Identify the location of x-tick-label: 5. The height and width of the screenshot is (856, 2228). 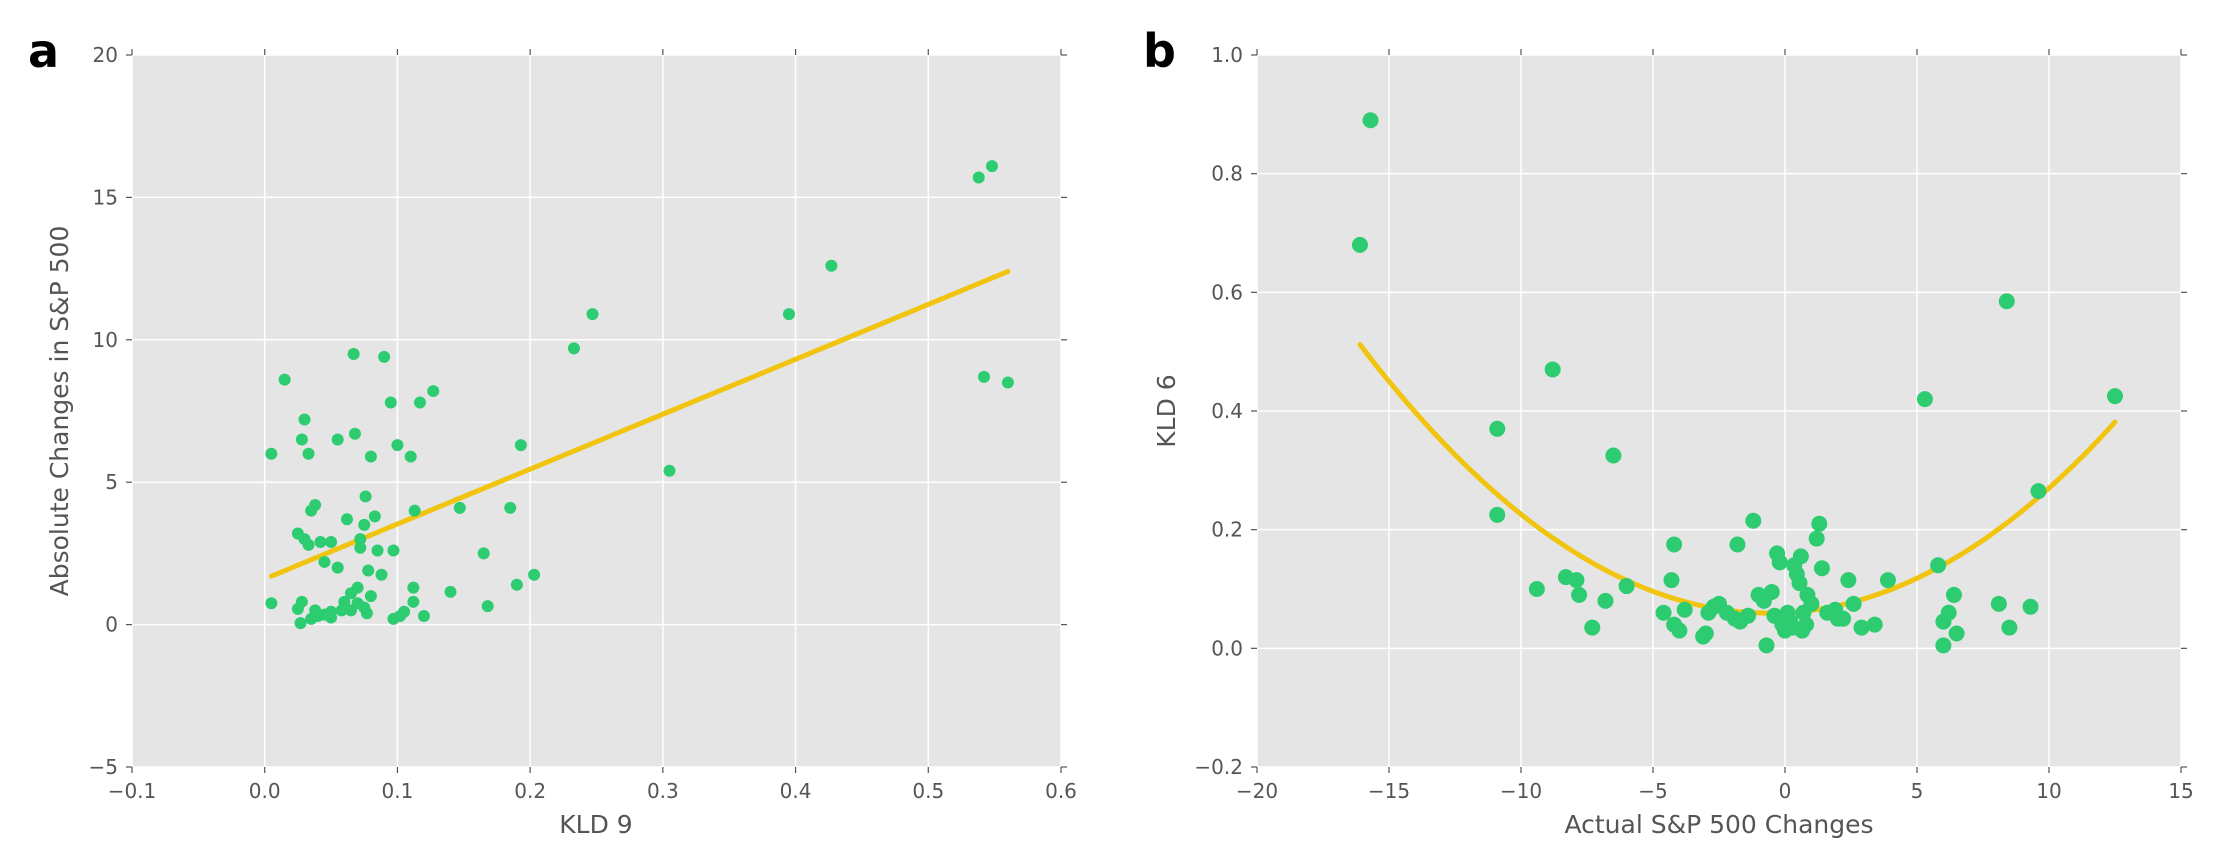
(1917, 791).